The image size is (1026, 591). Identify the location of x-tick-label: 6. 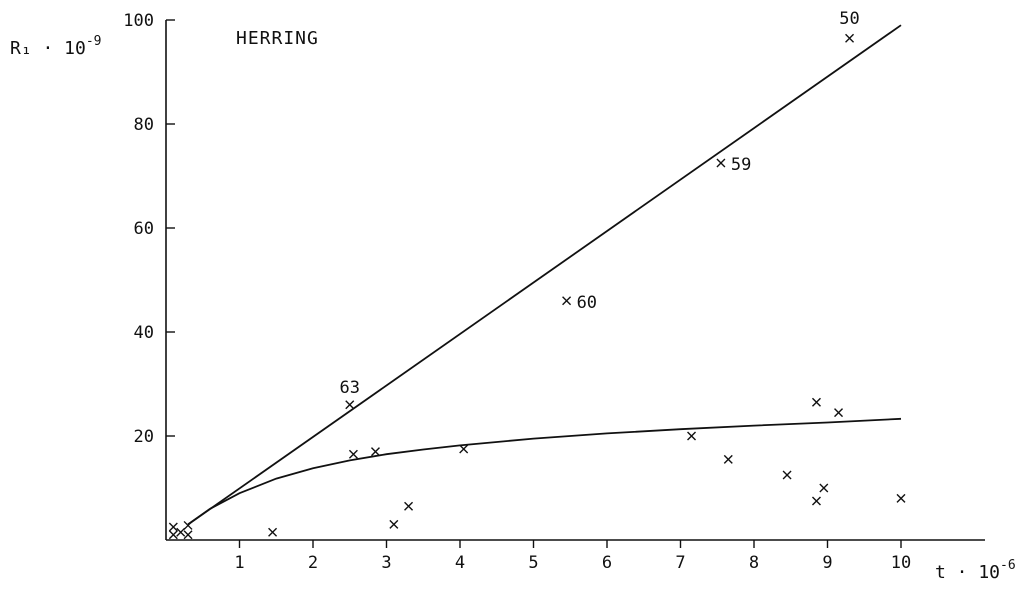
(607, 563).